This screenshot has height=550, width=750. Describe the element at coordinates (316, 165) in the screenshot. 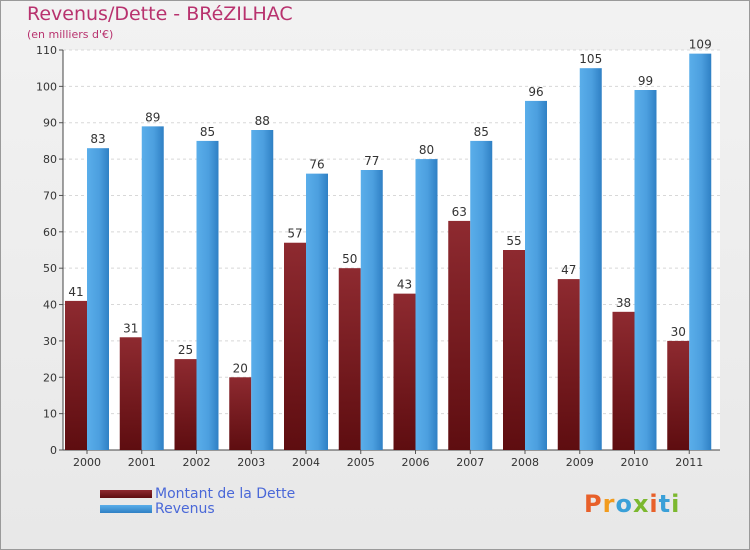

I see `data-label-revenus: 76` at that location.